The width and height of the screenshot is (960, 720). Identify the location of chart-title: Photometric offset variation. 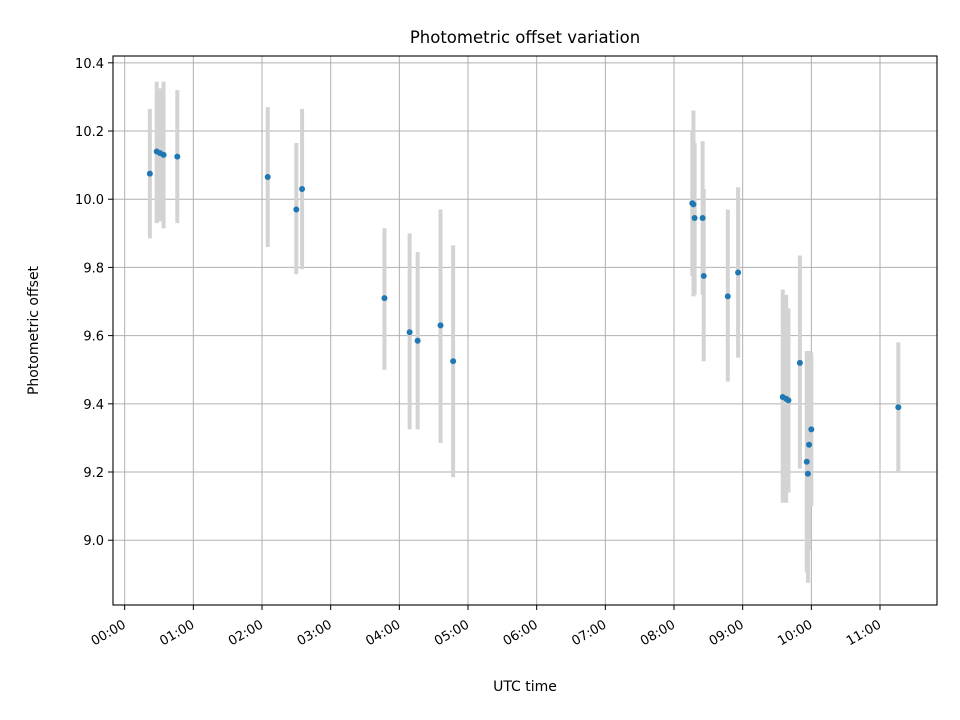
(525, 37).